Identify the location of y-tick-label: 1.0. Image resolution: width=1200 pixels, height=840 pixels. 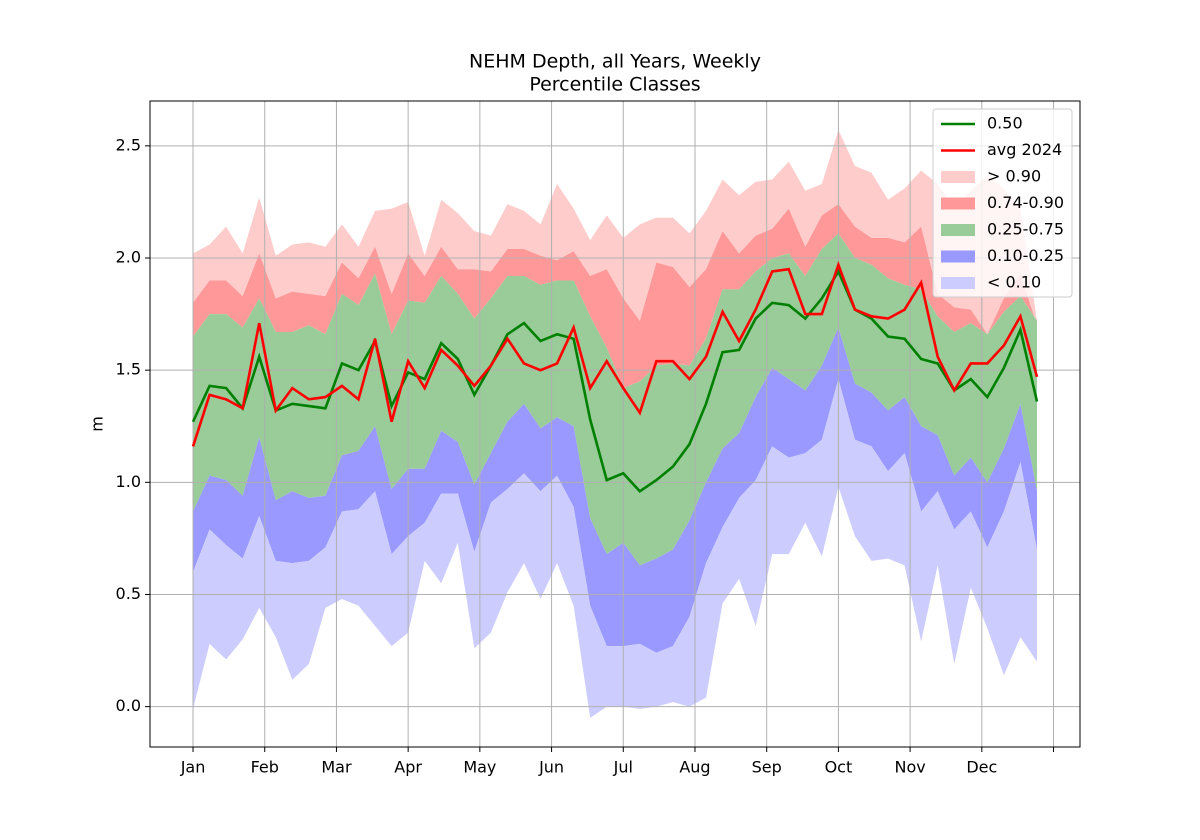
(128, 481).